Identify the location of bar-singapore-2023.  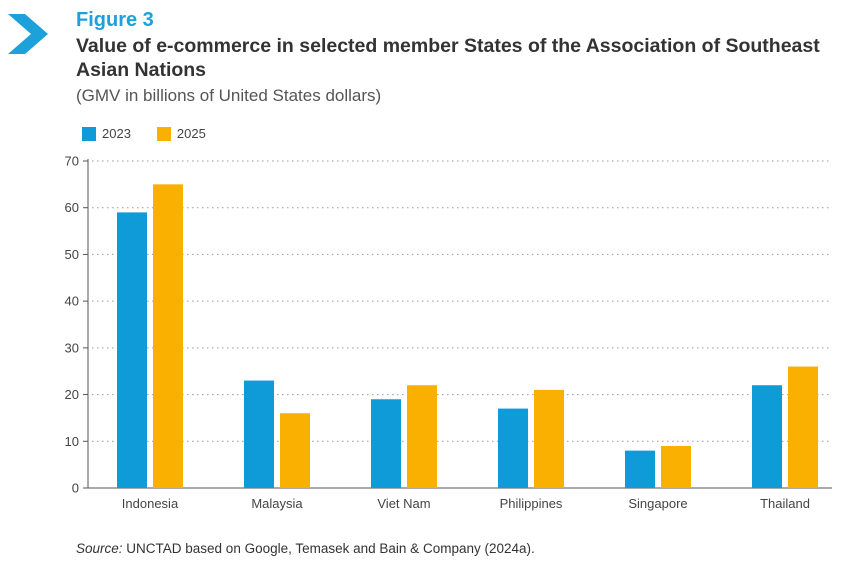
(640, 469).